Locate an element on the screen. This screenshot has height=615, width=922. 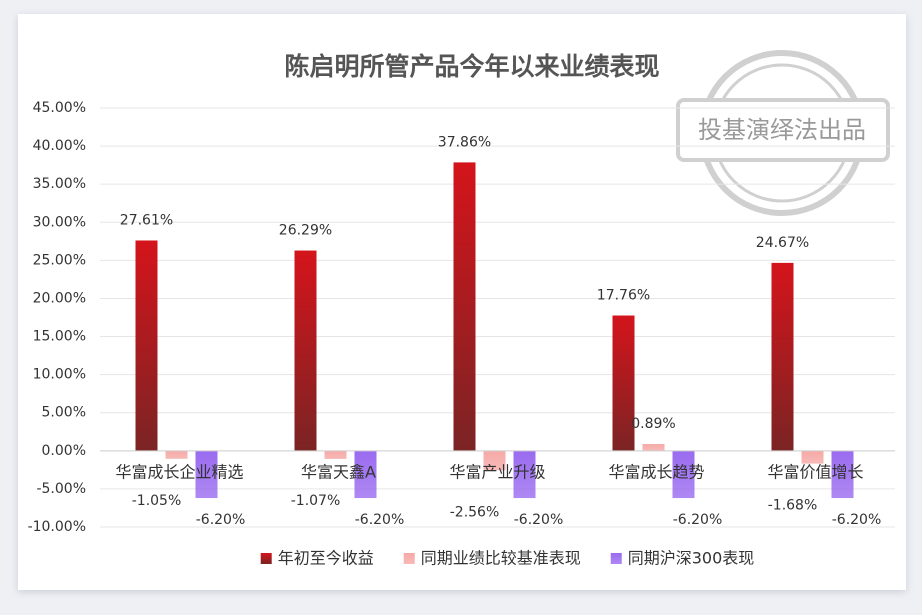
y-tick-label: 5.00% is located at coordinates (64, 413).